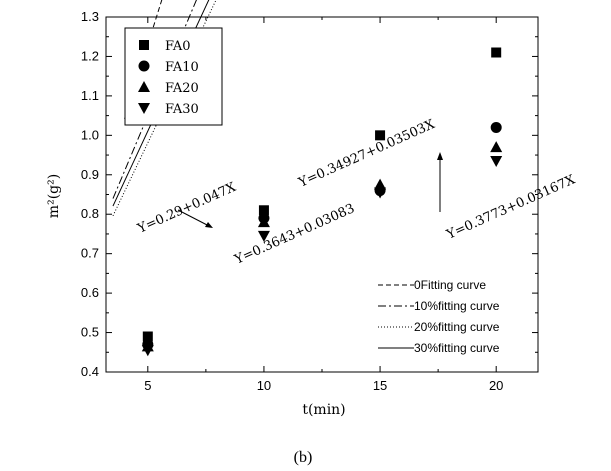 This screenshot has width=611, height=471. Describe the element at coordinates (511, 207) in the screenshot. I see `annotation-fa30-fit: Y=0.3773+0.03167X` at that location.